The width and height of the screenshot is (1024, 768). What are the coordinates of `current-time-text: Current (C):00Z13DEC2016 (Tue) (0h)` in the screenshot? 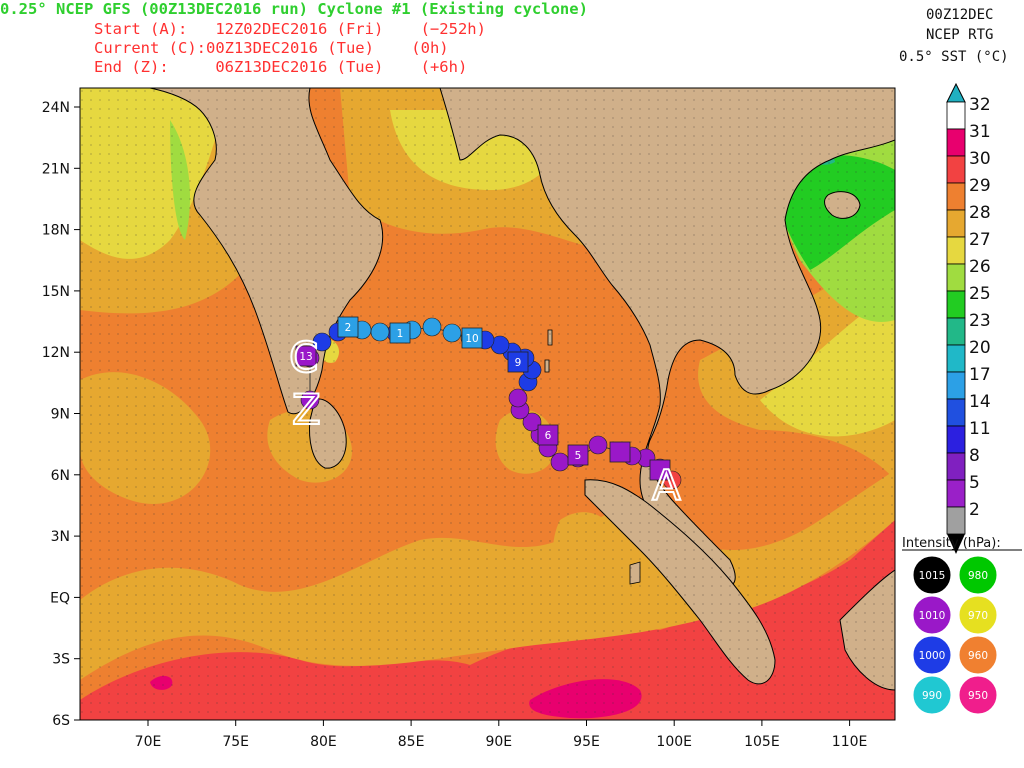 It's located at (271, 48).